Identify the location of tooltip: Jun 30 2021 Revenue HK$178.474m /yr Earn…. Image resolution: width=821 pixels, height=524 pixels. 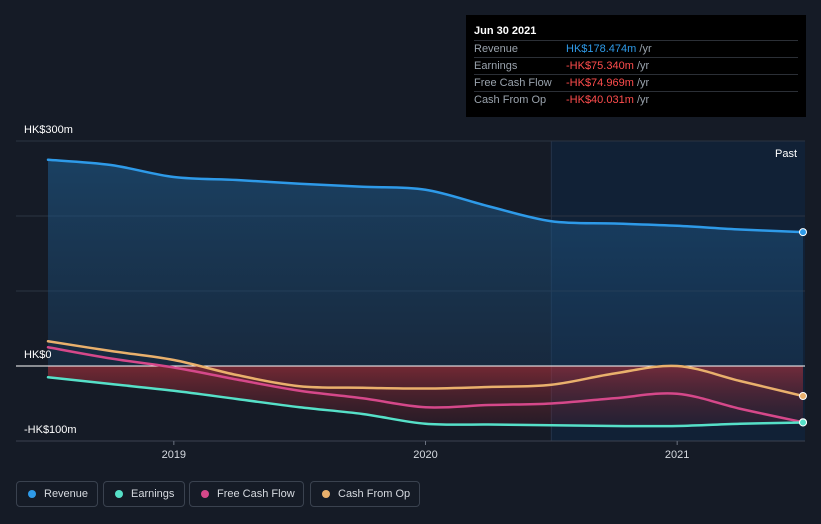
(636, 66).